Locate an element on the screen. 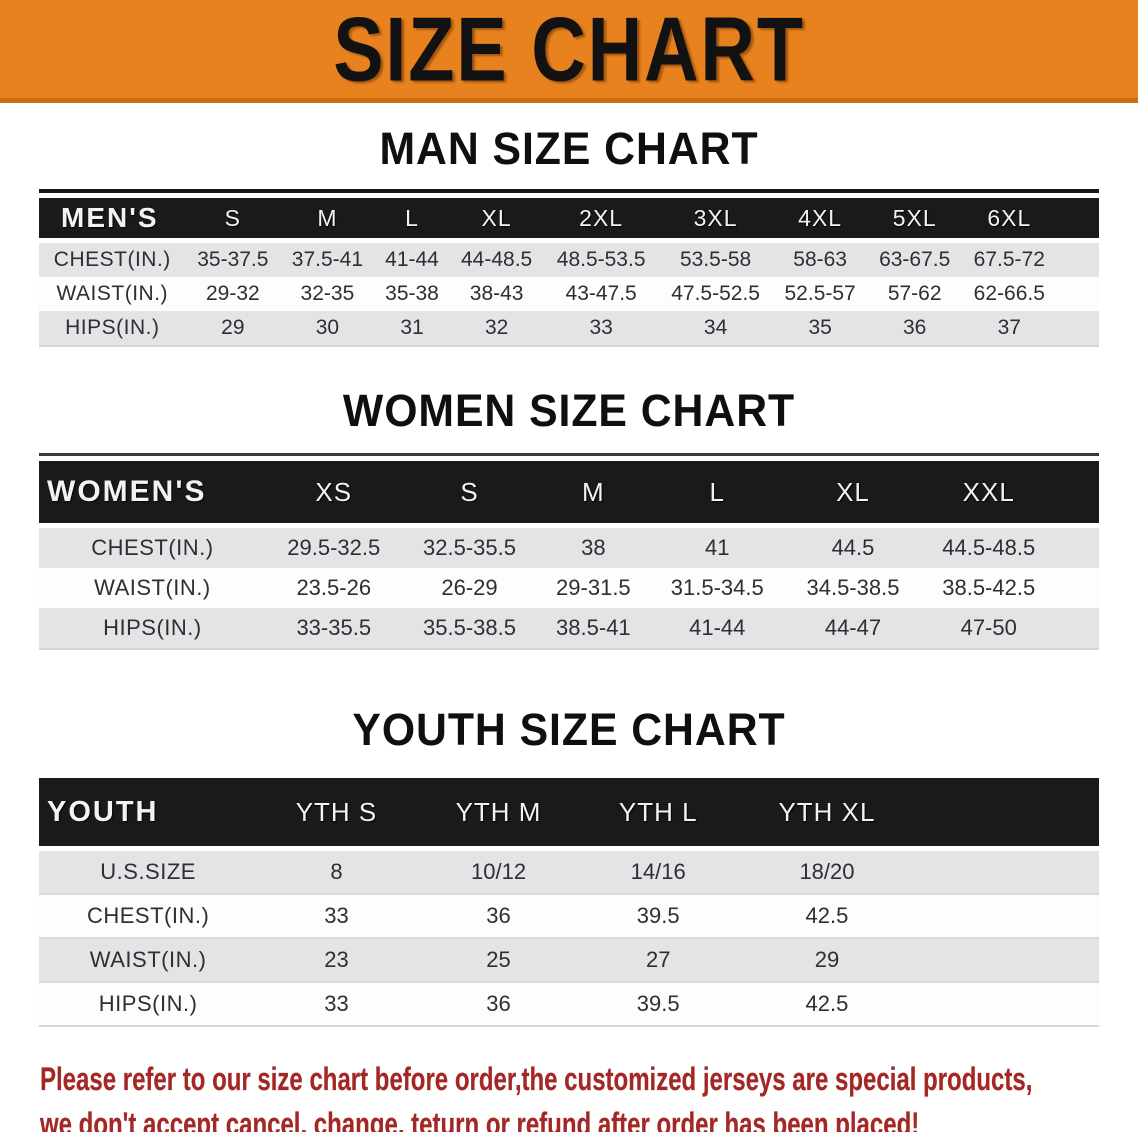  table-row: WAIST(IN.) 23 25 27 29 is located at coordinates (569, 959).